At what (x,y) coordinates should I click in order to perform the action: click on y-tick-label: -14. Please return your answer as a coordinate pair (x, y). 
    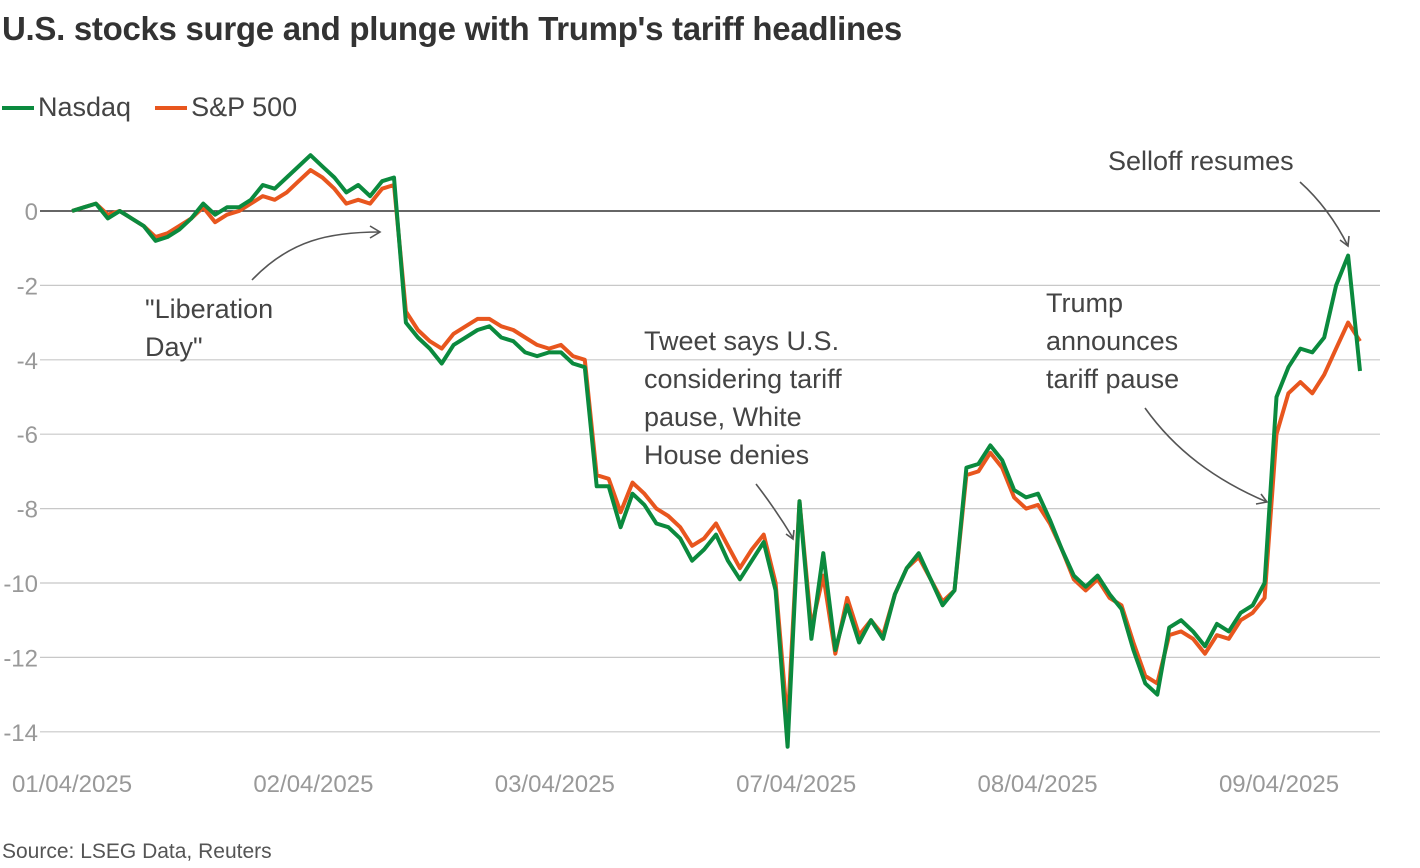
    Looking at the image, I should click on (20, 733).